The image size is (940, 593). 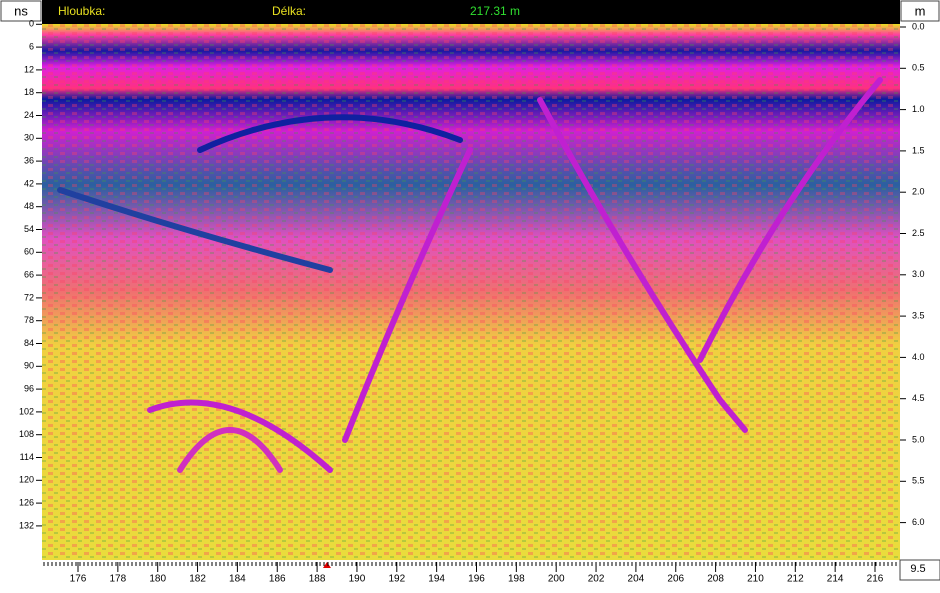 What do you see at coordinates (556, 579) in the screenshot?
I see `bottom-tick-label: 200` at bounding box center [556, 579].